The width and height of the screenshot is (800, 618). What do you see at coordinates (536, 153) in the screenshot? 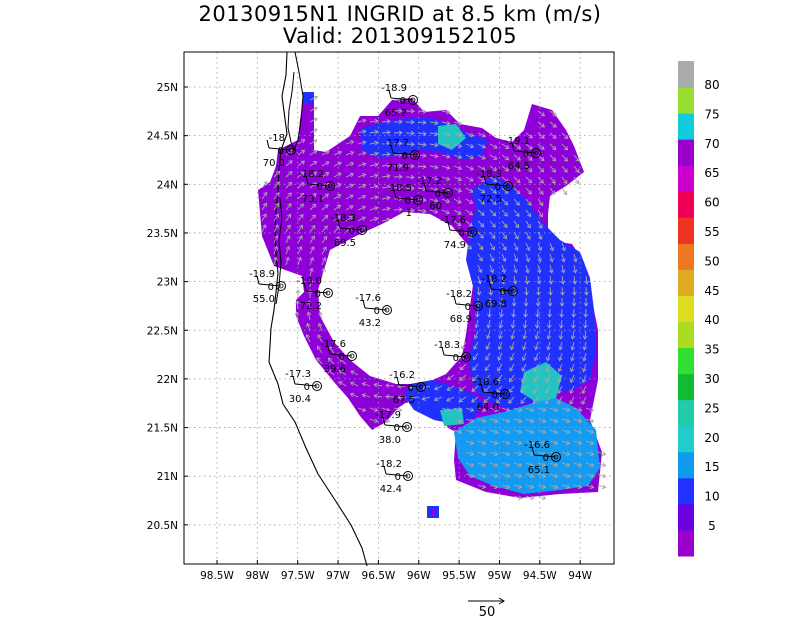
I see `station-circle-icon` at bounding box center [536, 153].